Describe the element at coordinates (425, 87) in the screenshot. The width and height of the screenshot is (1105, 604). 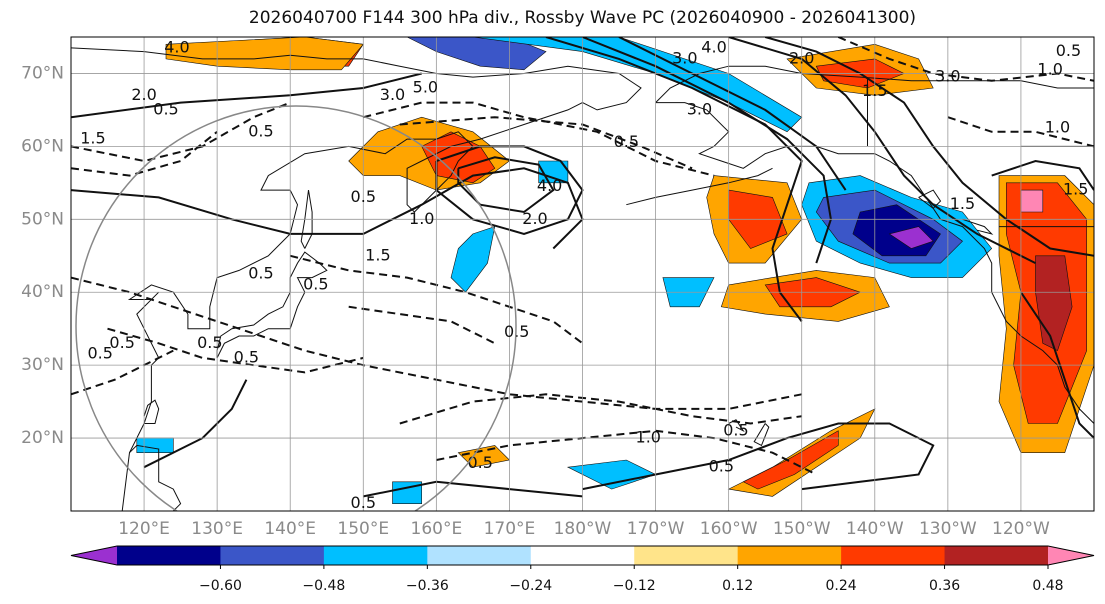
I see `contour-label: 5.0` at that location.